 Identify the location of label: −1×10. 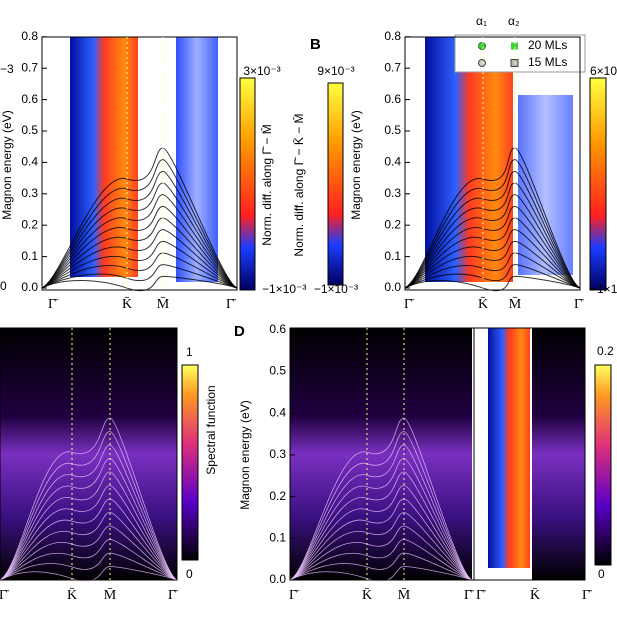
(603, 289).